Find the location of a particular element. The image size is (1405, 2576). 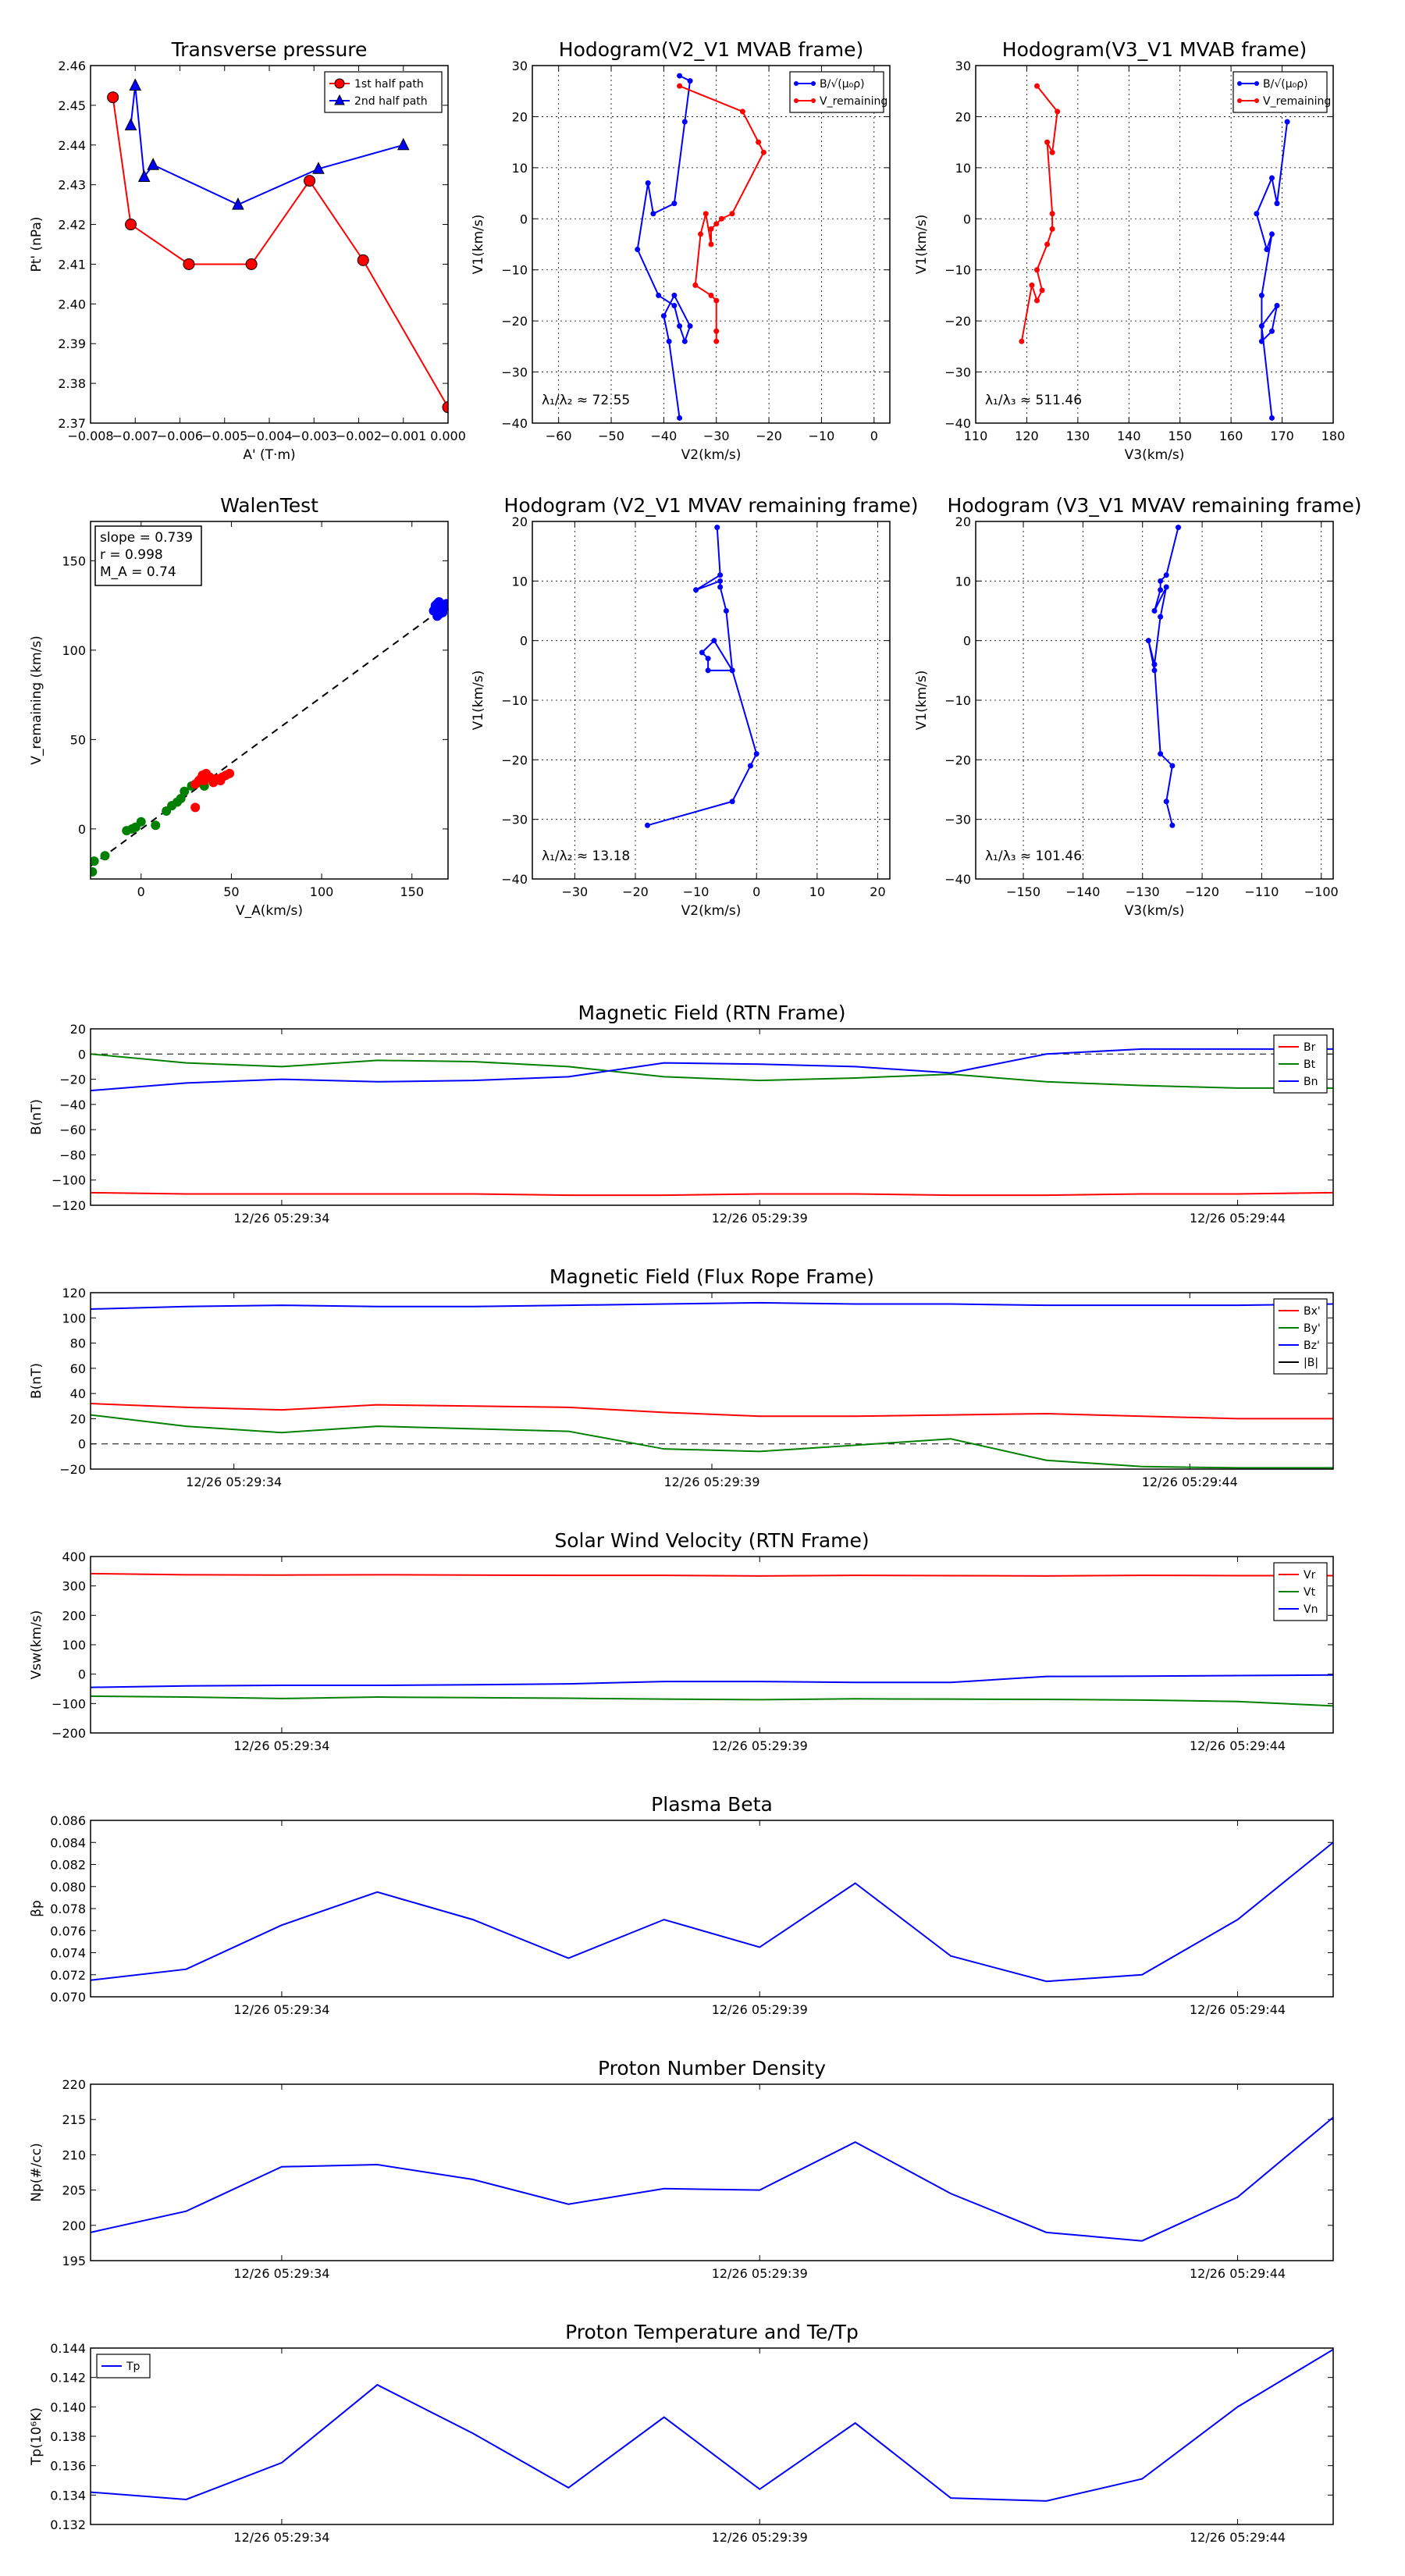

y-tick-label: 0.140 is located at coordinates (68, 2407).